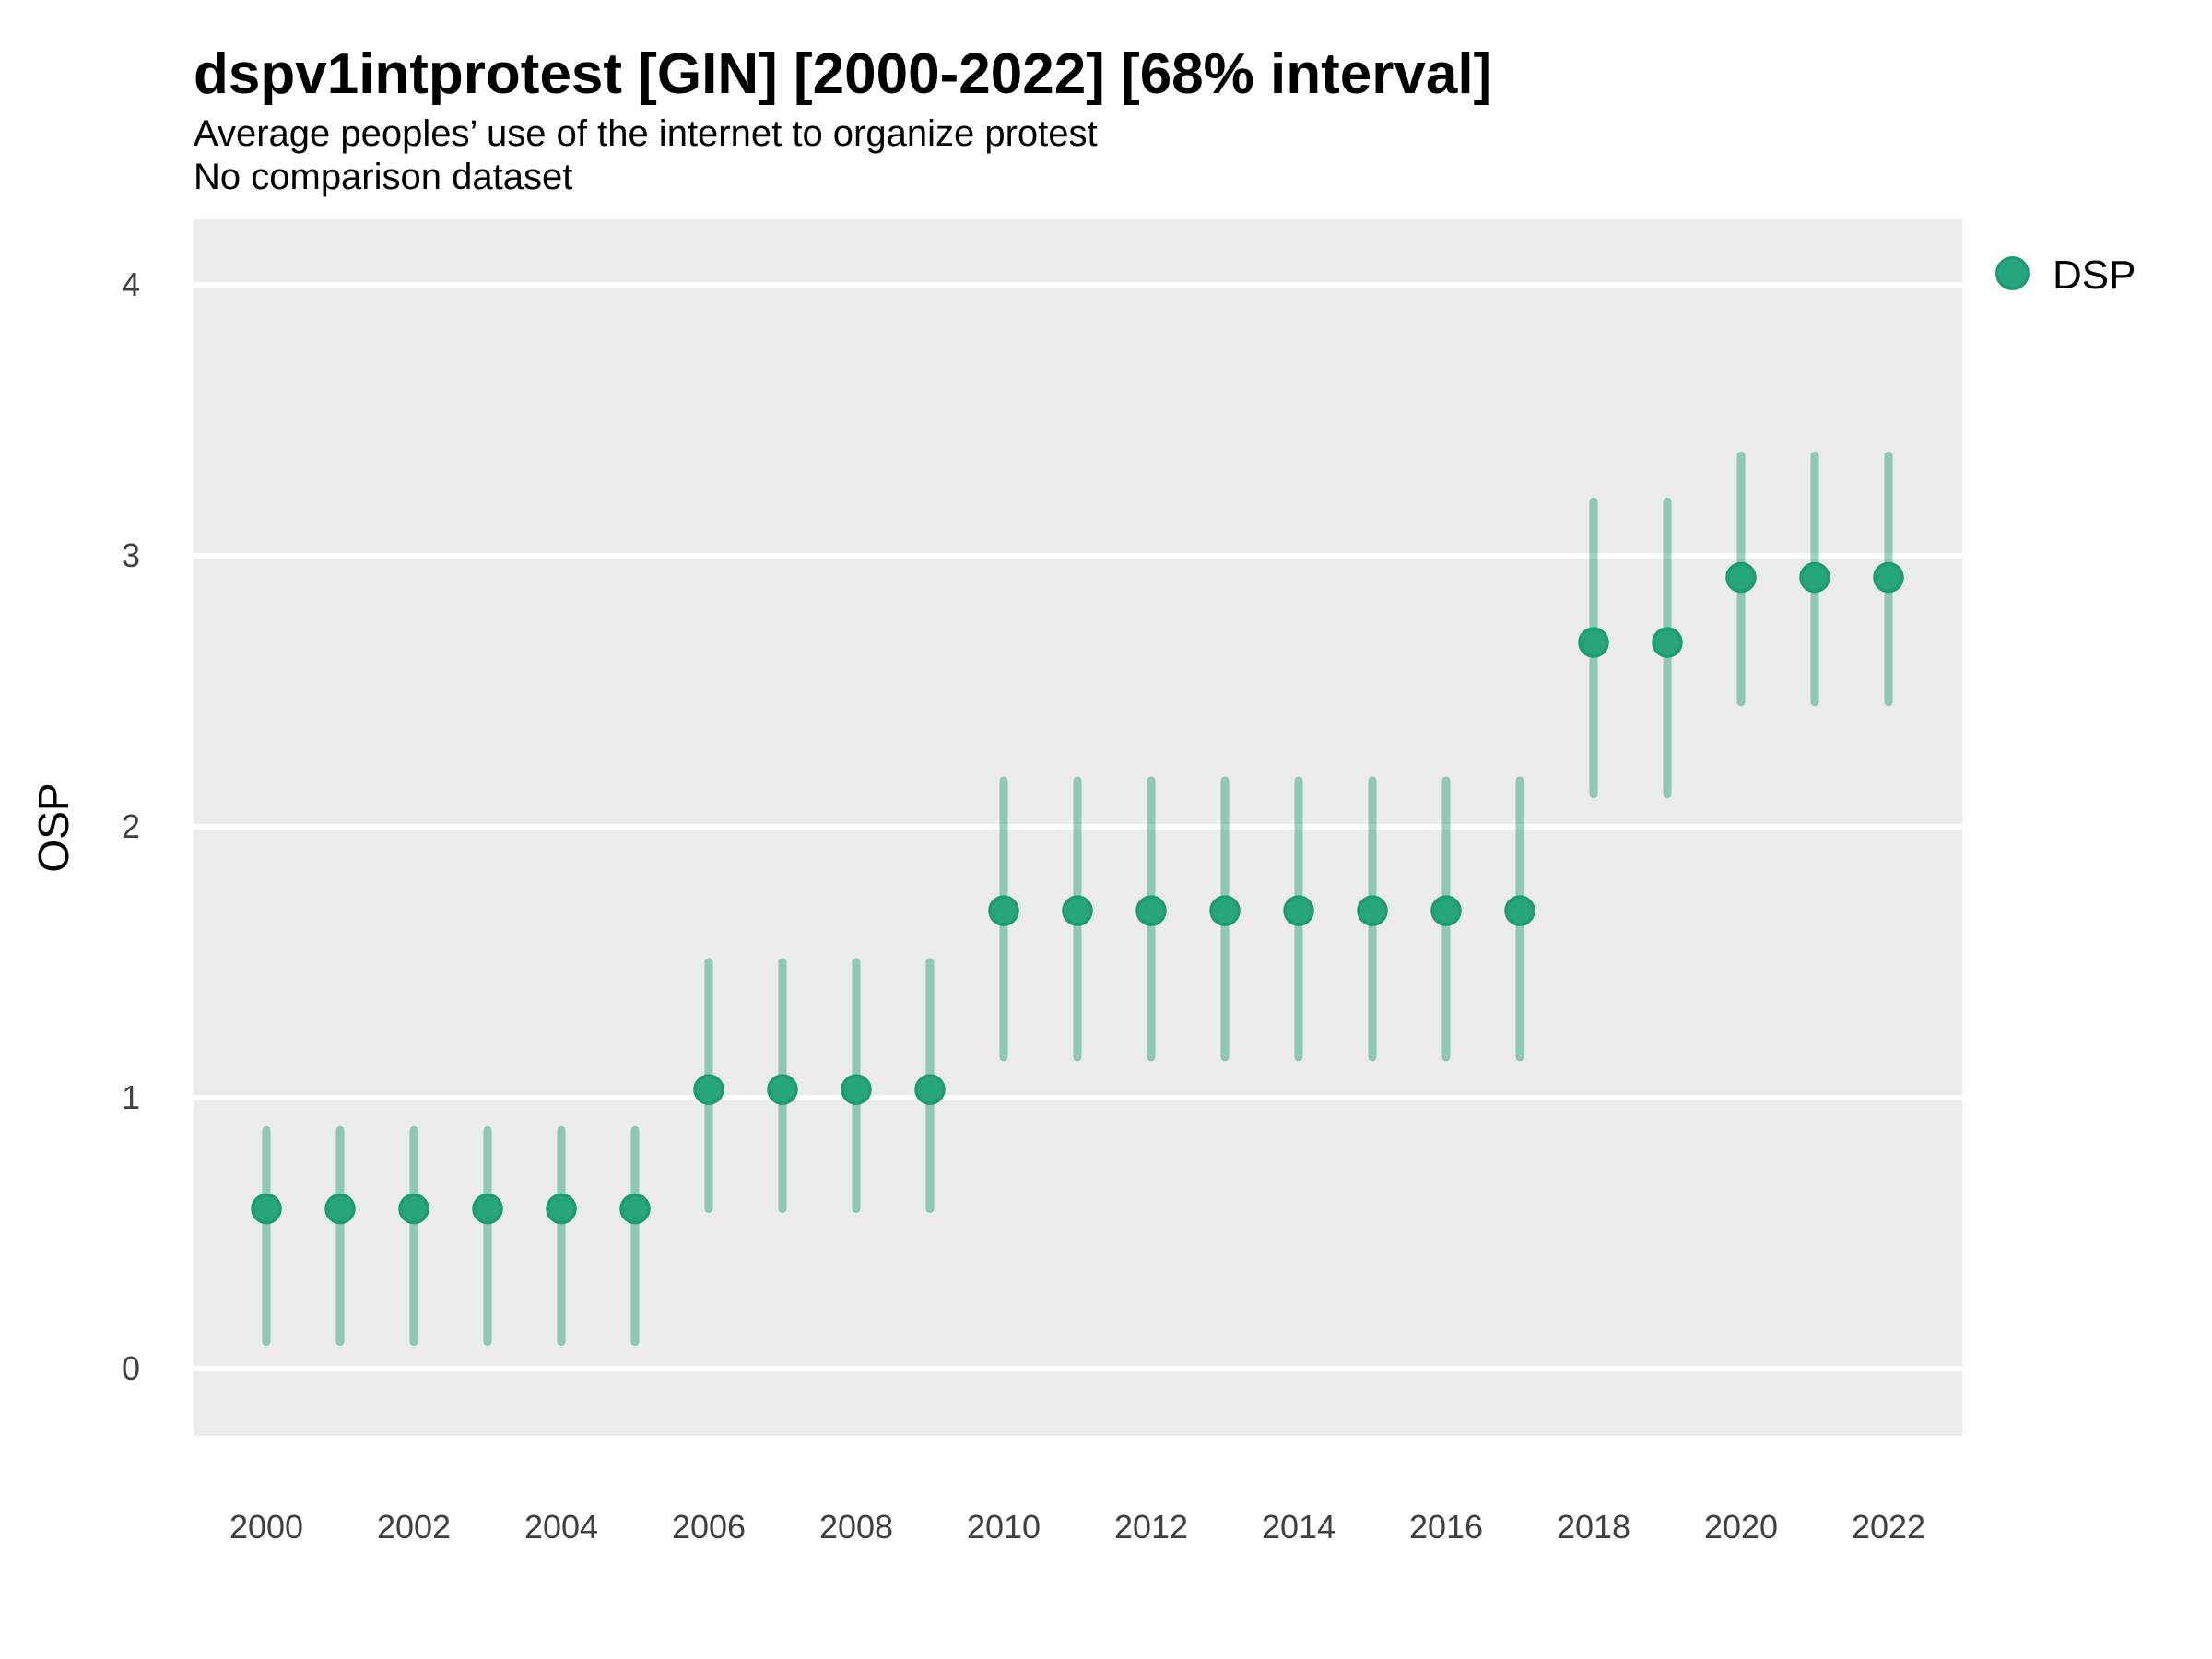 The height and width of the screenshot is (1659, 2212). What do you see at coordinates (930, 1089) in the screenshot?
I see `point-marker-2009` at bounding box center [930, 1089].